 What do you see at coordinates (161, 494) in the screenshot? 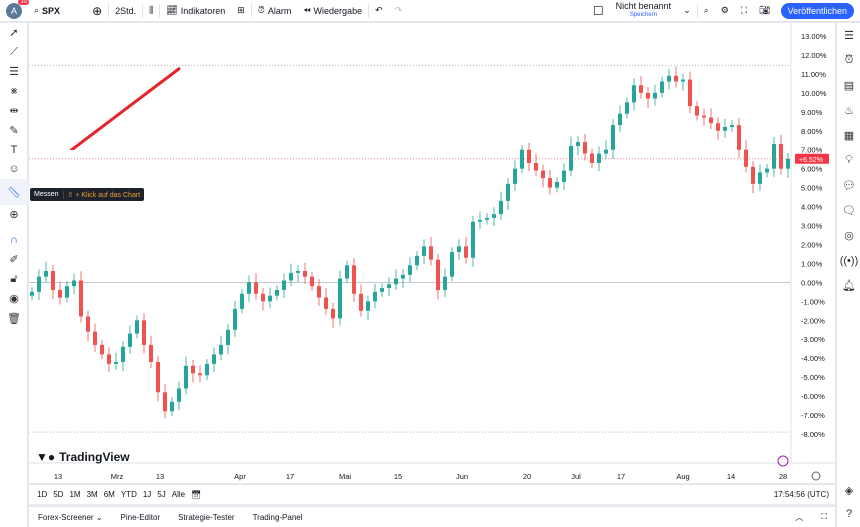
I see `range-5j: 5J` at bounding box center [161, 494].